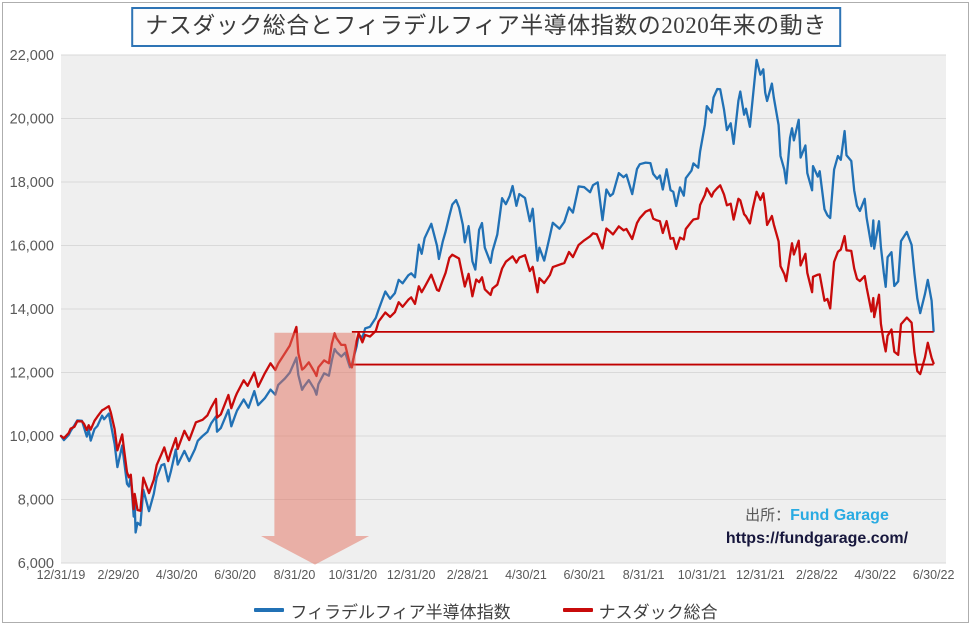 This screenshot has height=626, width=972. Describe the element at coordinates (119, 575) in the screenshot. I see `x-tick-label: 2/29/20` at that location.